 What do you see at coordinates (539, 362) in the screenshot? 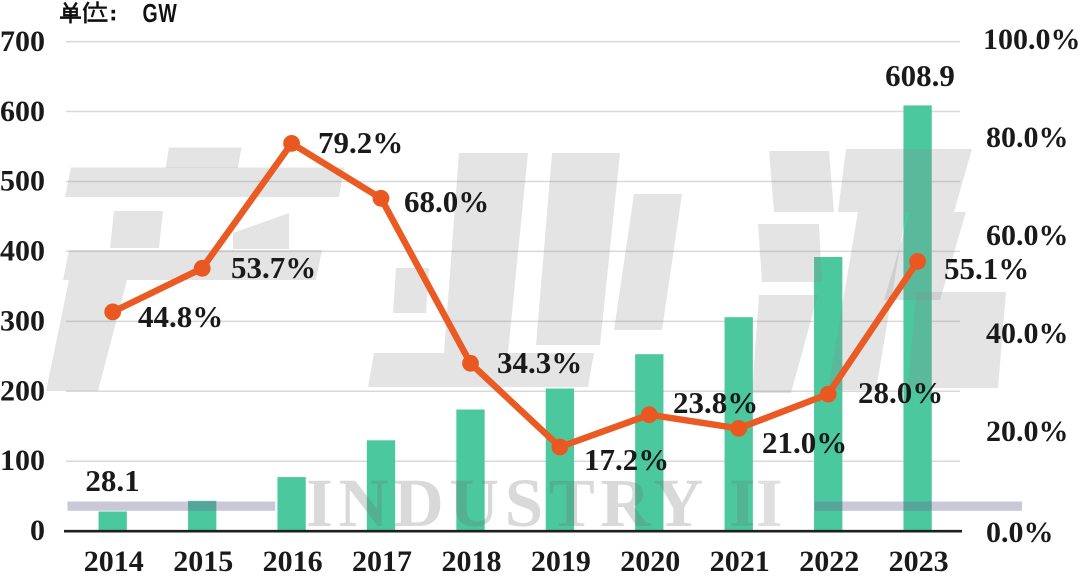
I see `svg-text: 34.3%` at bounding box center [539, 362].